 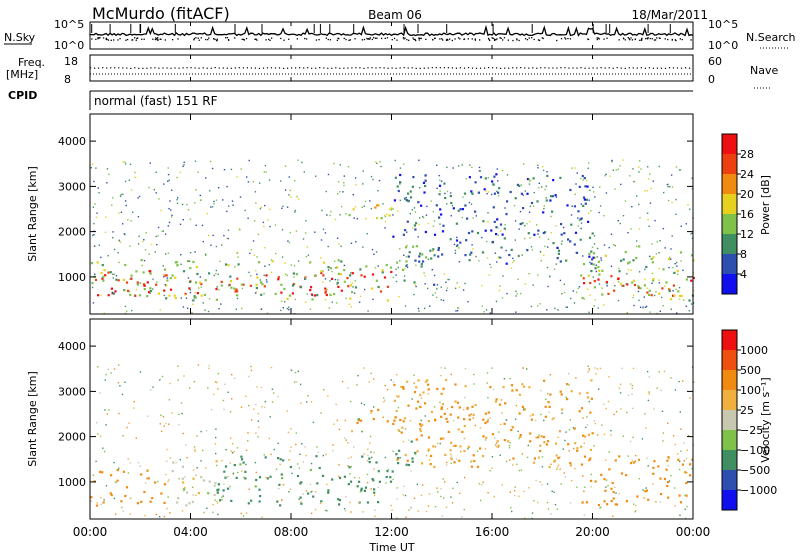 What do you see at coordinates (751, 430) in the screenshot?
I see `velocity-colorbar-tick: −25` at bounding box center [751, 430].